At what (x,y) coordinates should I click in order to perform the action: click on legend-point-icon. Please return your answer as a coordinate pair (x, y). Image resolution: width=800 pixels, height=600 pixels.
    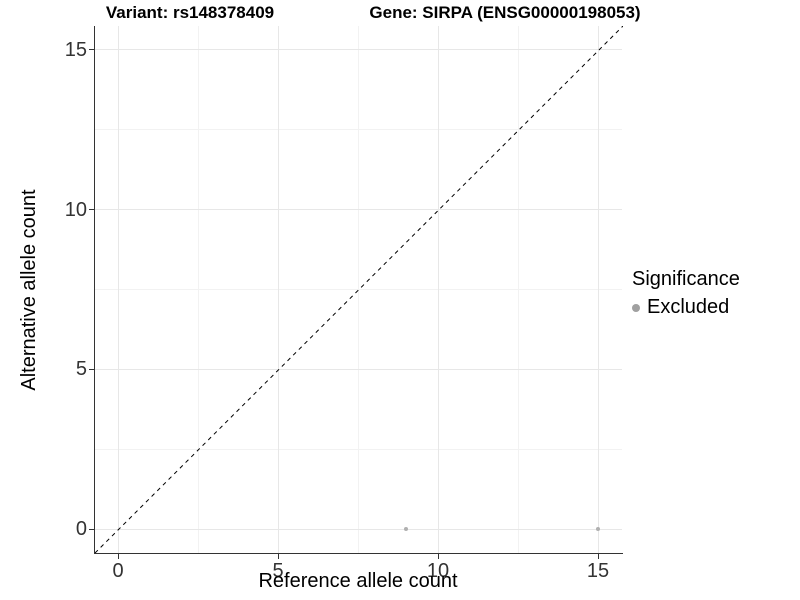
    Looking at the image, I should click on (636, 307).